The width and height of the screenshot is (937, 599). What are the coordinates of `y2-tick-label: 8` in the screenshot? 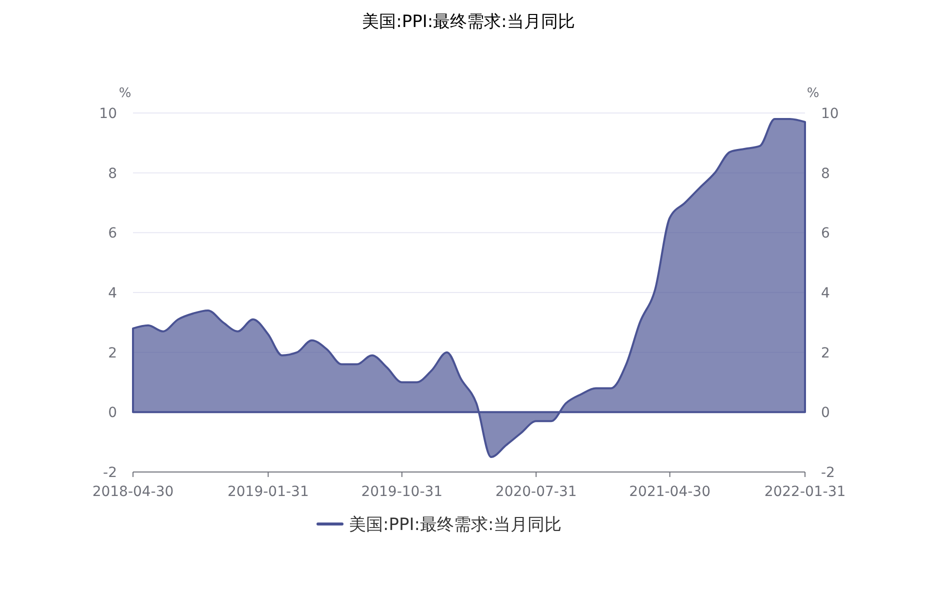 It's located at (825, 174).